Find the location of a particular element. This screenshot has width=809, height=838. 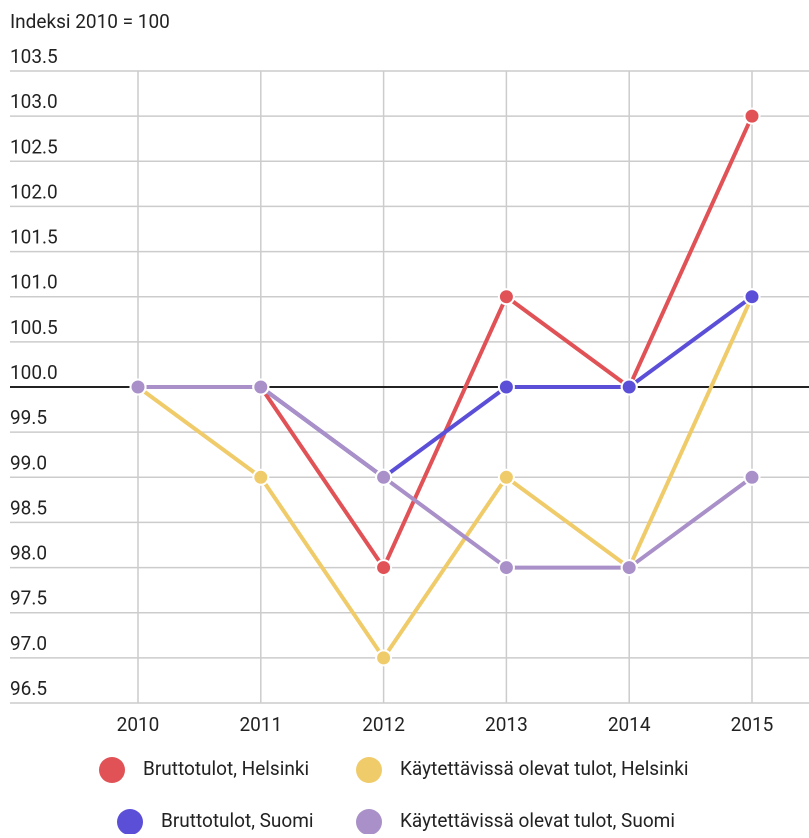

y-tick-label: 103.0 is located at coordinates (34, 101).